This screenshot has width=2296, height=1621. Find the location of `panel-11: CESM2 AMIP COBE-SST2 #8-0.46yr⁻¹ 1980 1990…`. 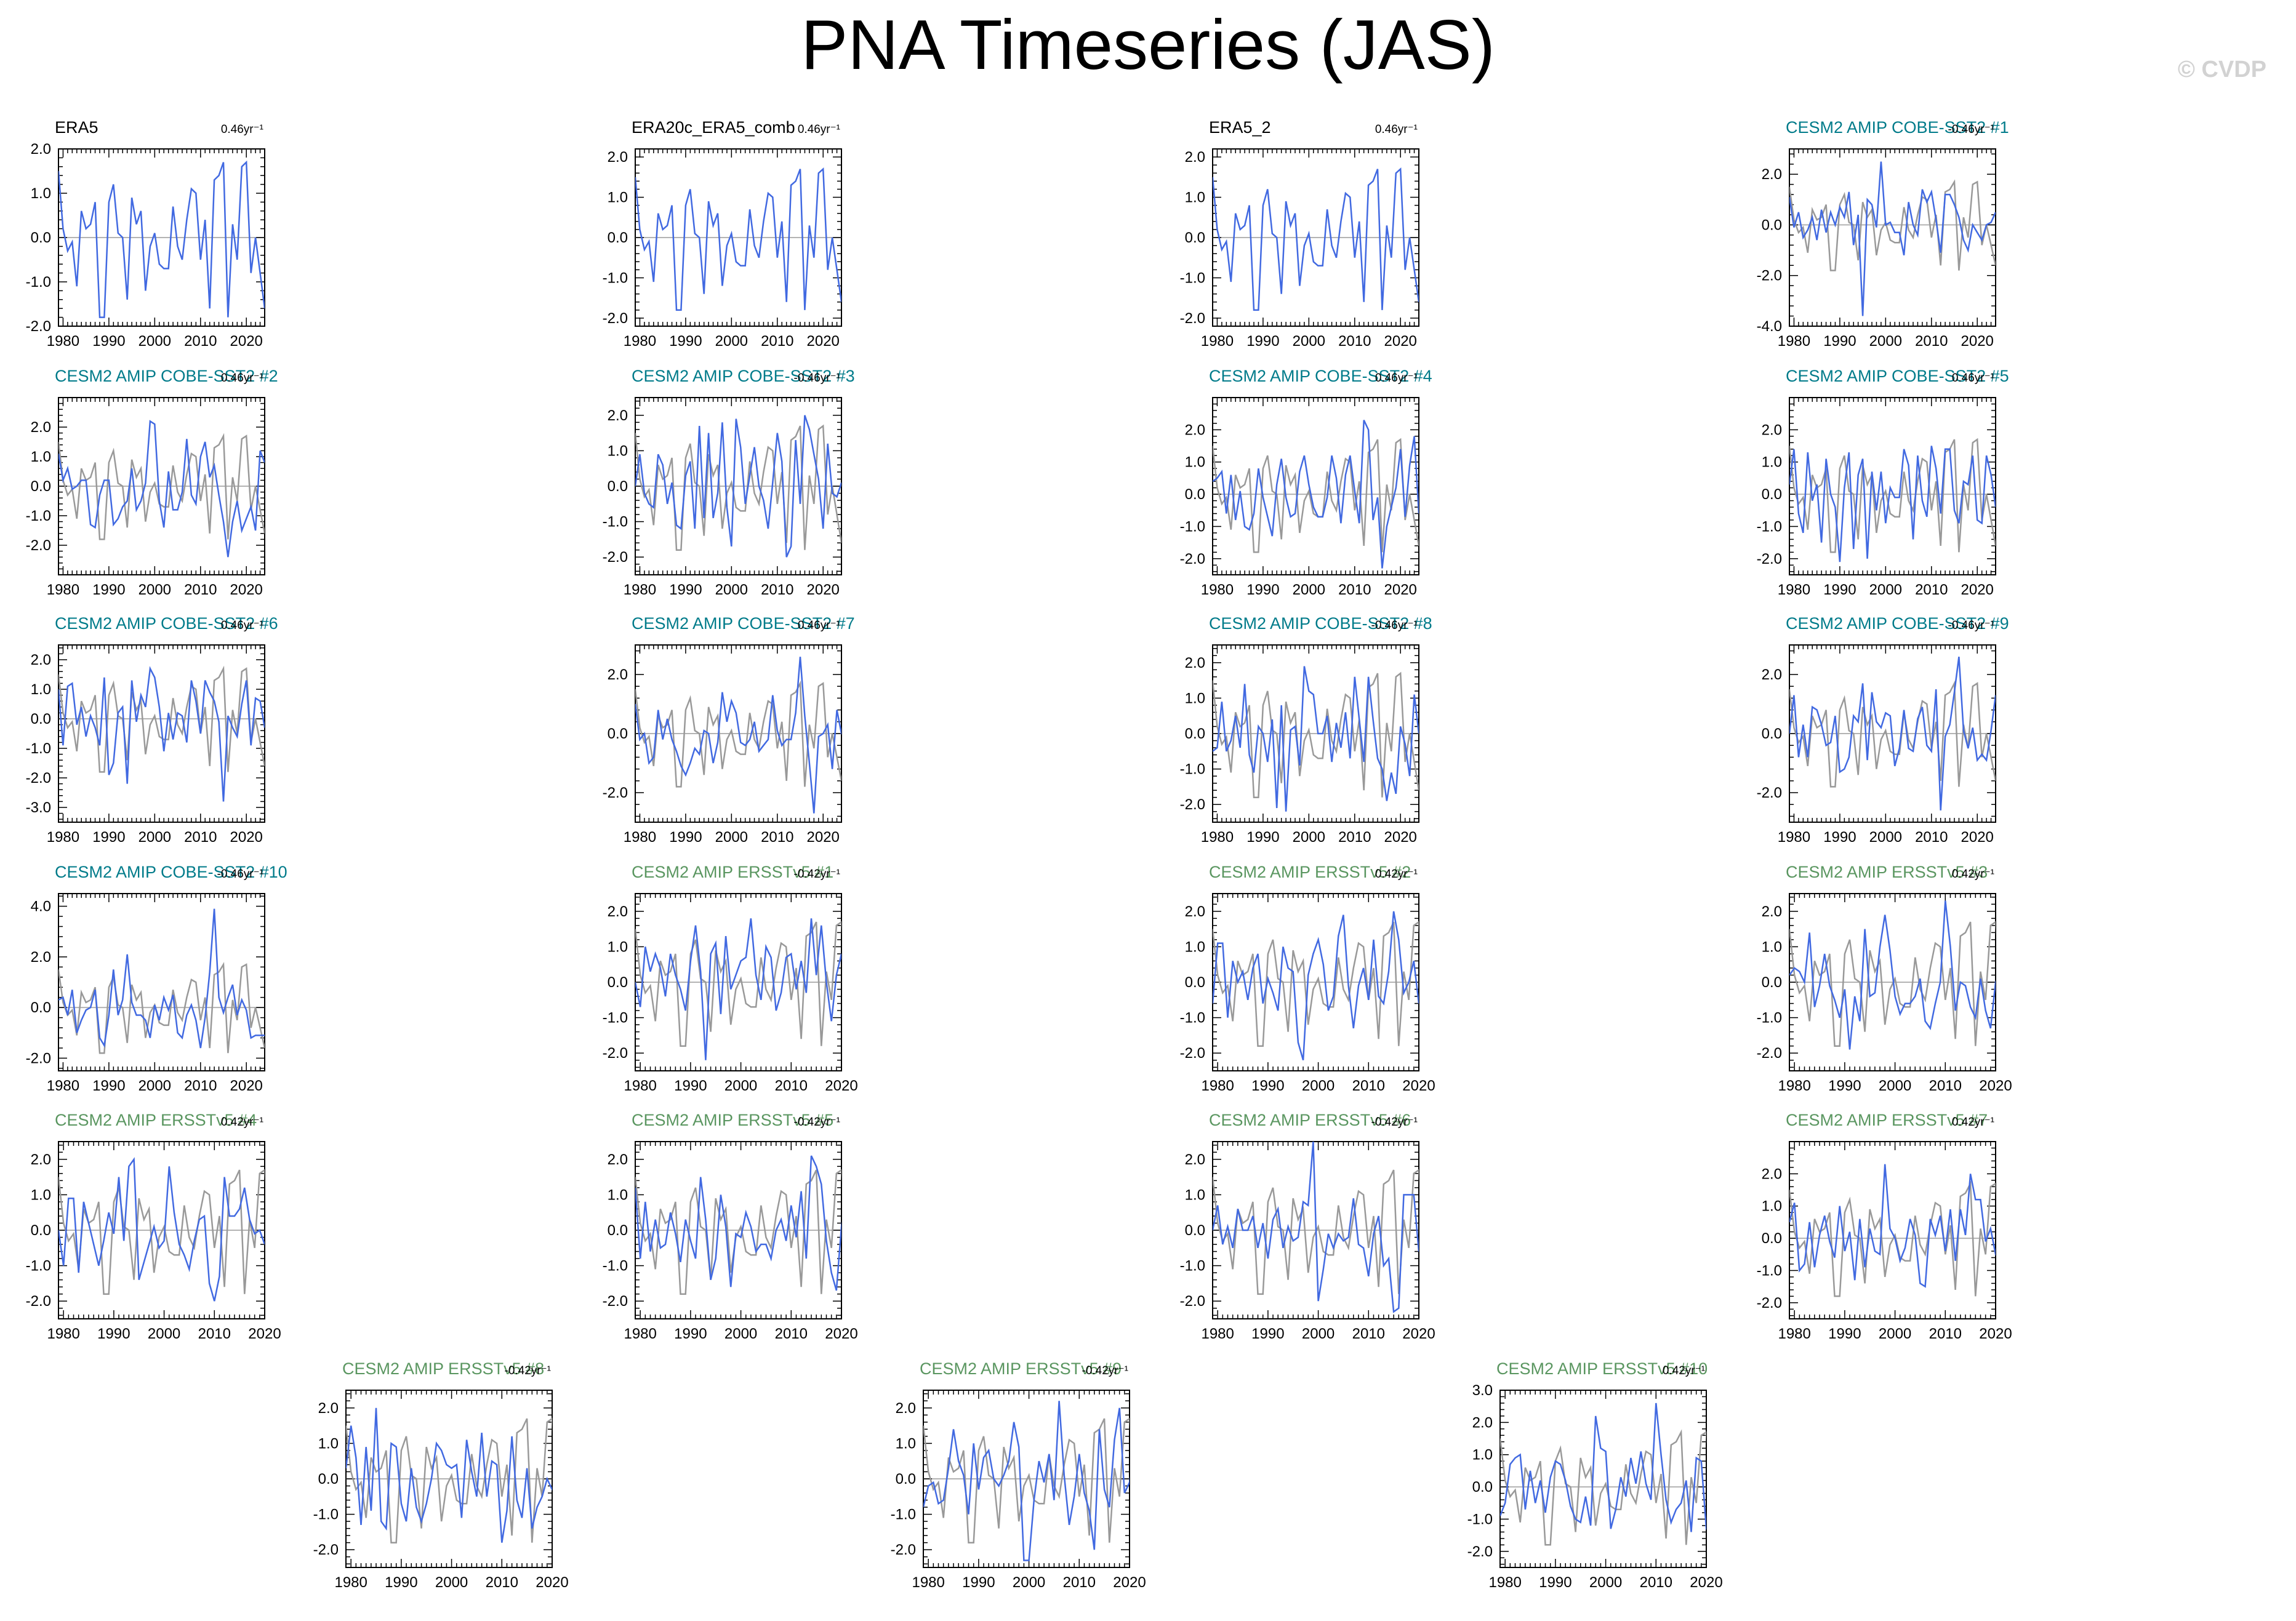

panel-11: CESM2 AMIP COBE-SST2 #8-0.46yr⁻¹ 1980 1990… is located at coordinates (1306, 730).